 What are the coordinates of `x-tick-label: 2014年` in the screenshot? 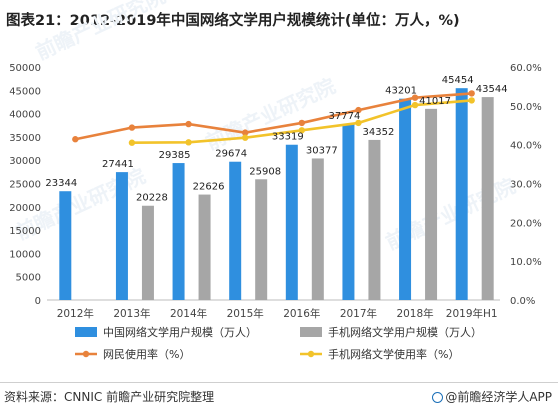 It's located at (188, 313).